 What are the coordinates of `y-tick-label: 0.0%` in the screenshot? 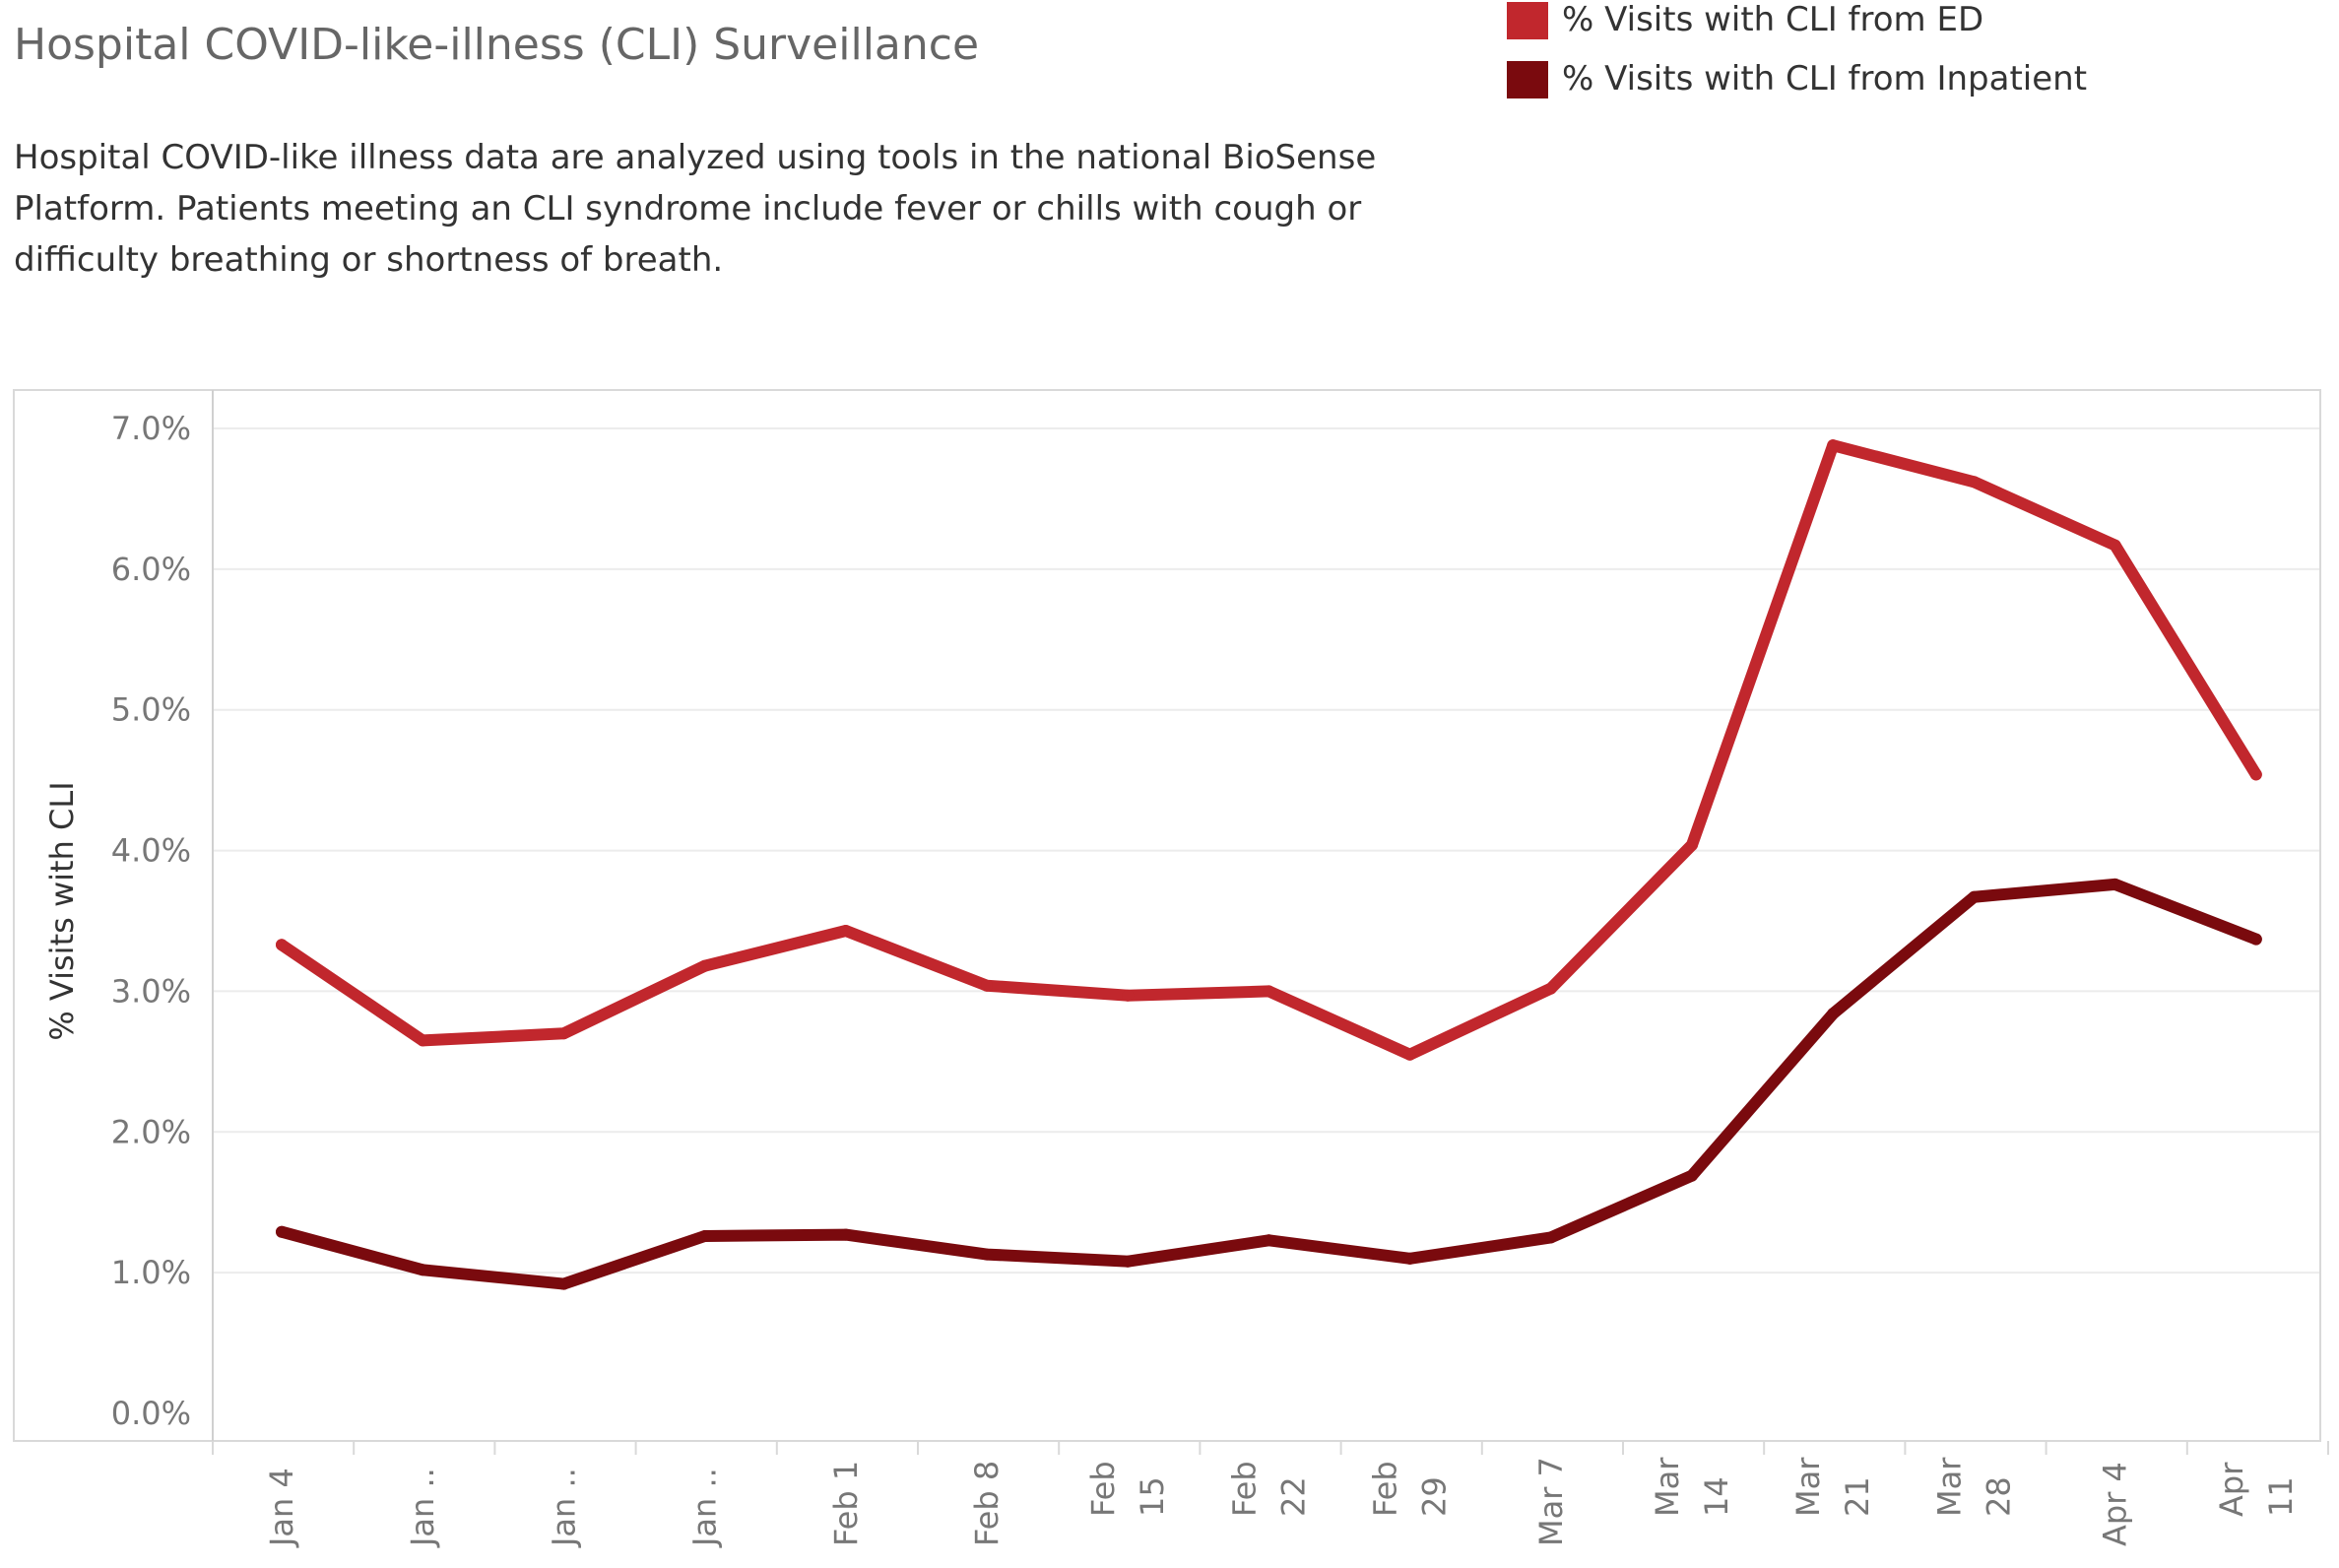 It's located at (151, 1414).